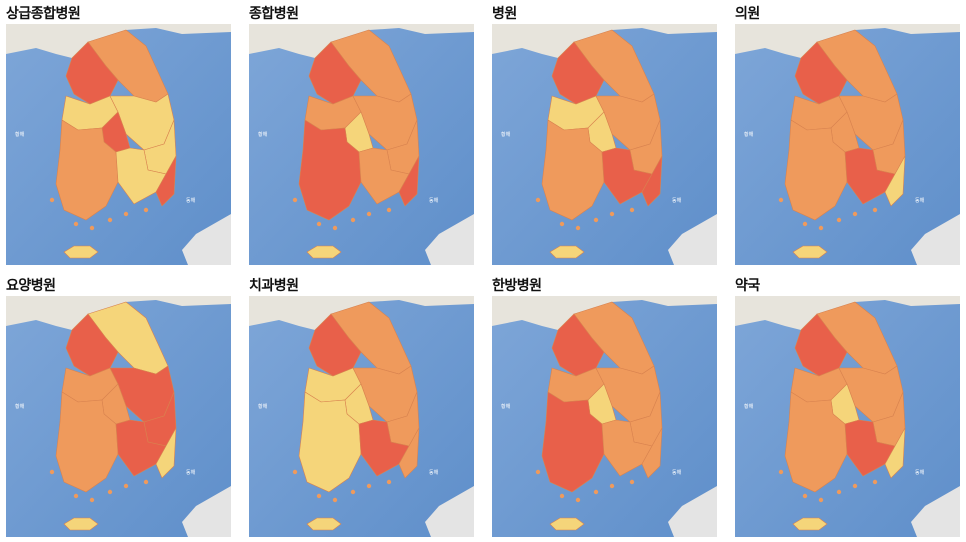 The width and height of the screenshot is (966, 542). What do you see at coordinates (118, 134) in the screenshot?
I see `map-panel: 상급종합병원 황해 동해` at bounding box center [118, 134].